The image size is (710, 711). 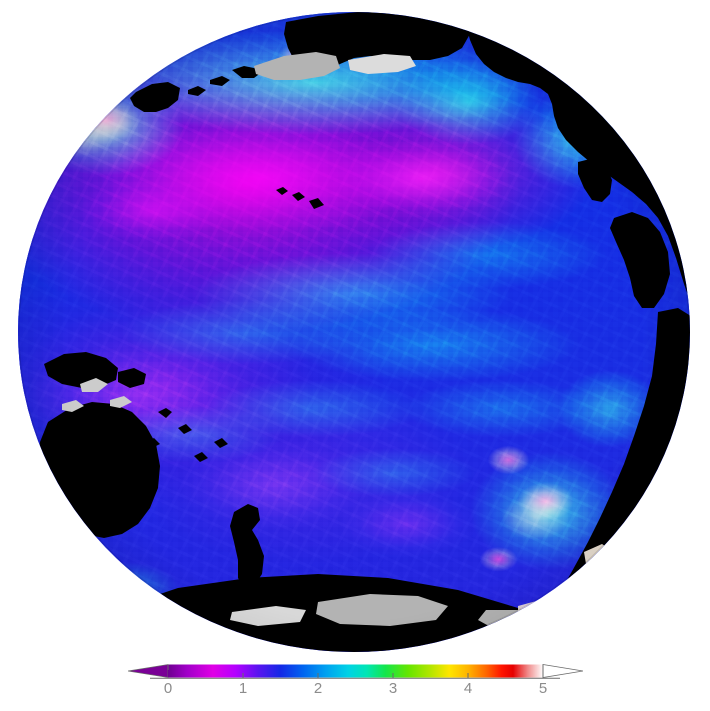 I want to click on colorbar-extend-low, so click(x=148, y=671).